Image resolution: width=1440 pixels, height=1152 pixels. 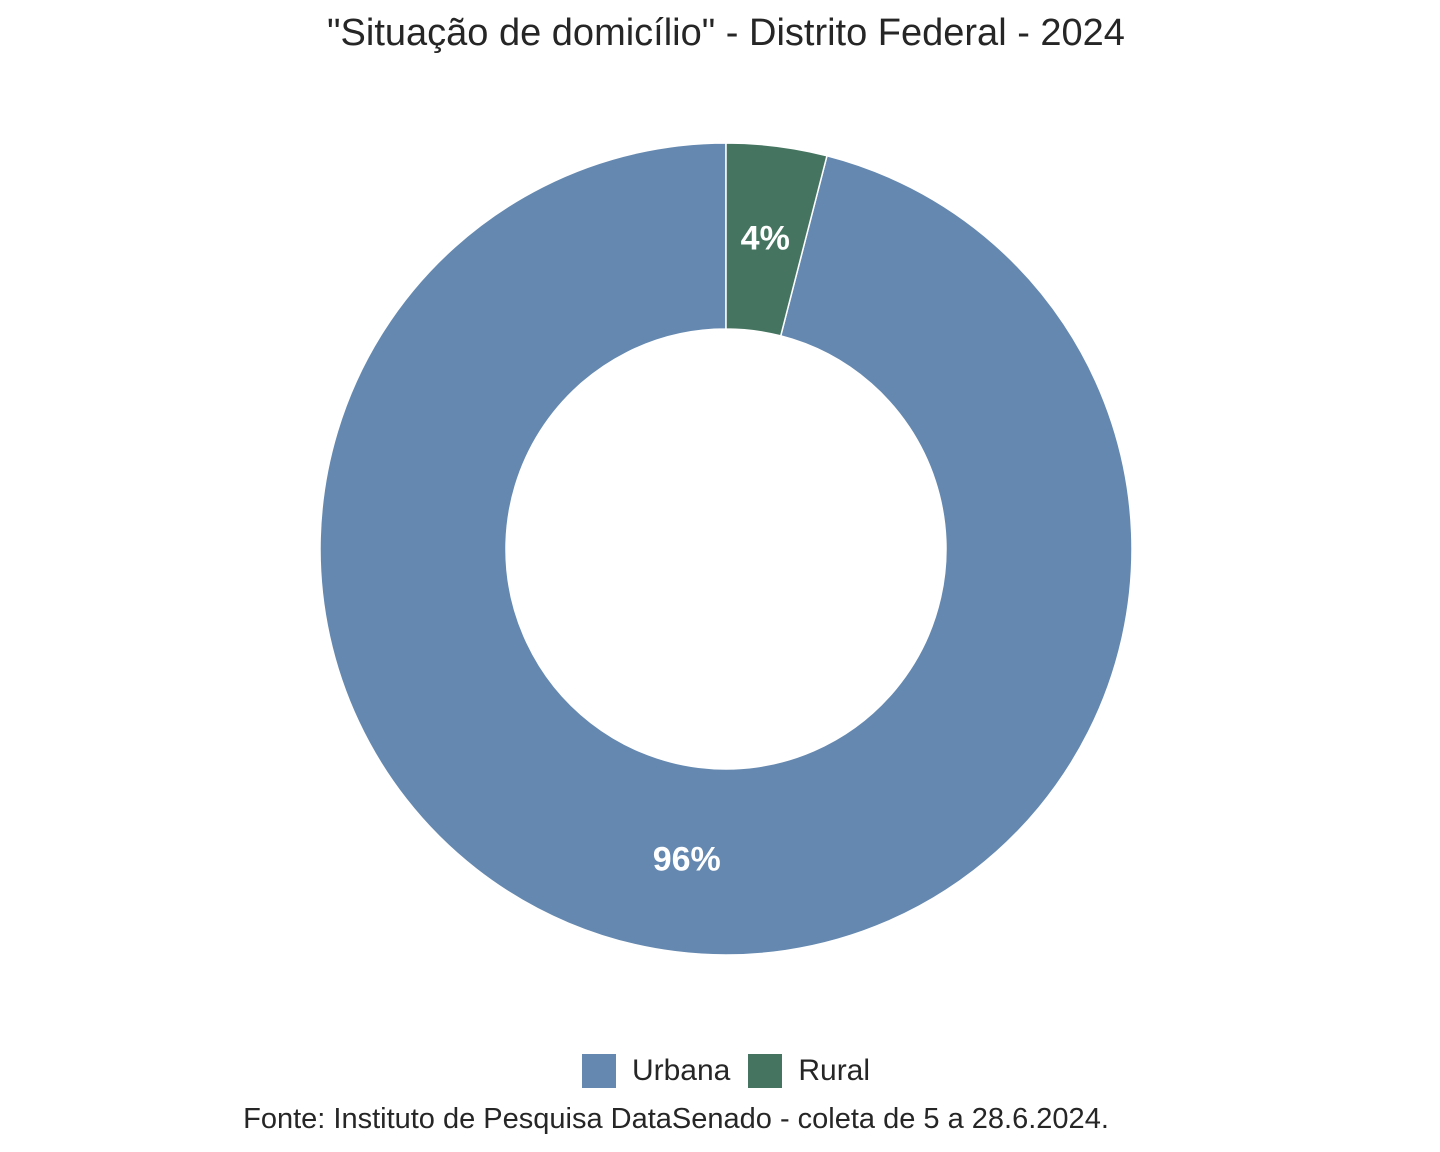 I want to click on legend-item-rural: Rural, so click(x=809, y=1071).